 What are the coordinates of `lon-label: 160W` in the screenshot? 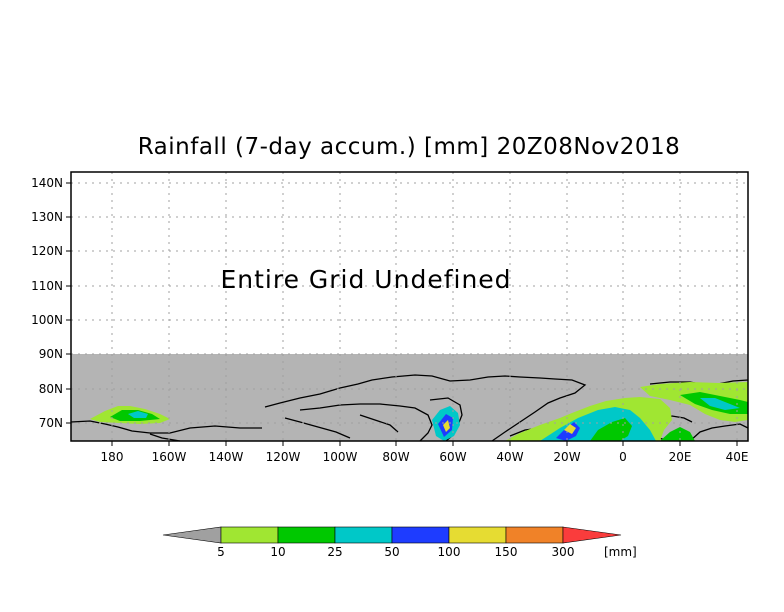 It's located at (169, 457).